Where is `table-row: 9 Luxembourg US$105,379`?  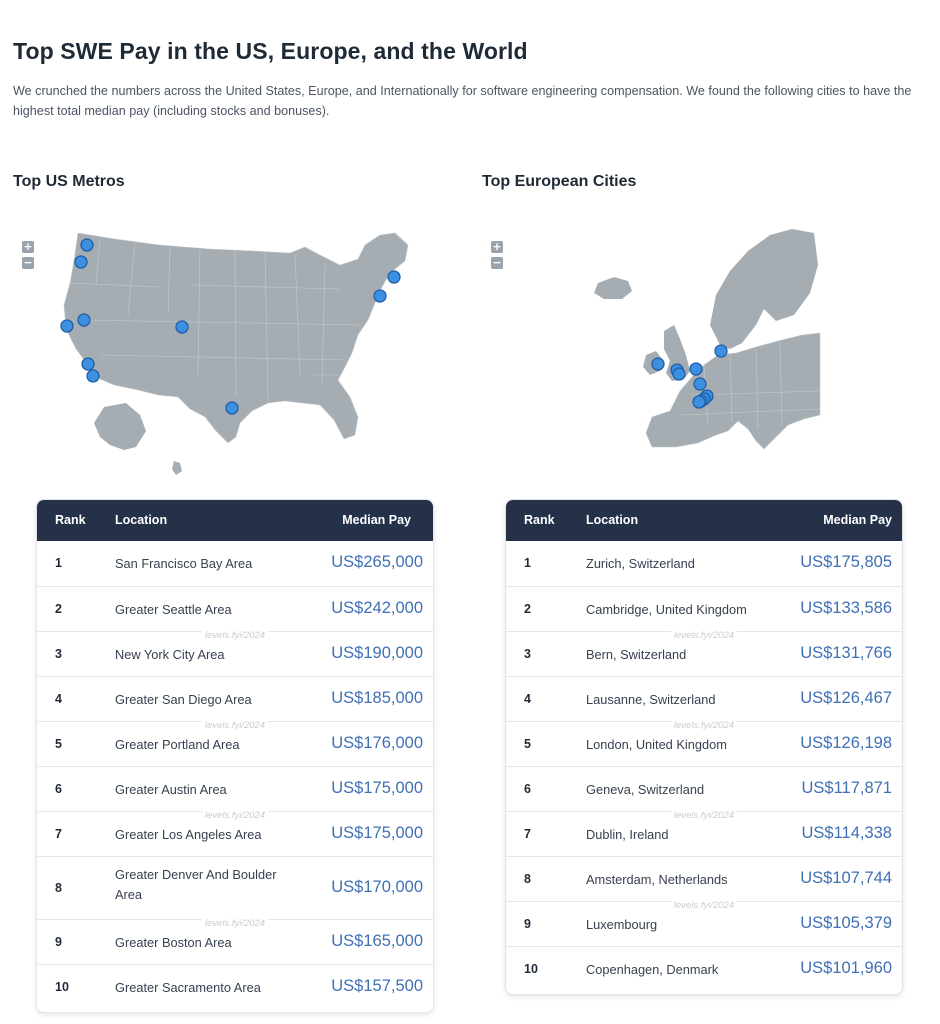
table-row: 9 Luxembourg US$105,379 is located at coordinates (704, 923).